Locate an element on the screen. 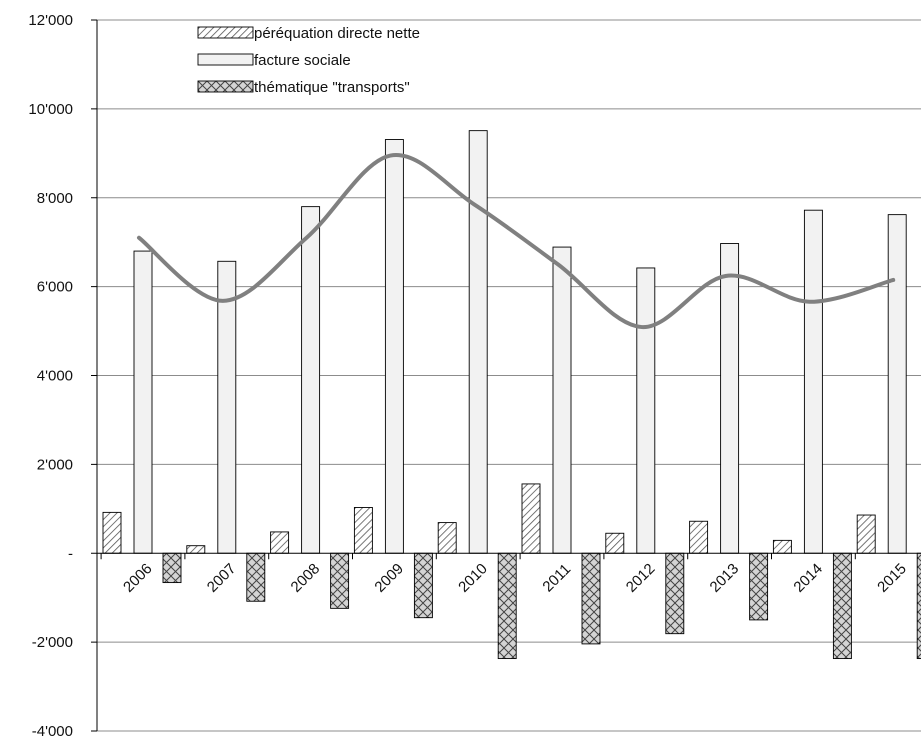 This screenshot has width=921, height=741. bar-series-2-2006 is located at coordinates (143, 402).